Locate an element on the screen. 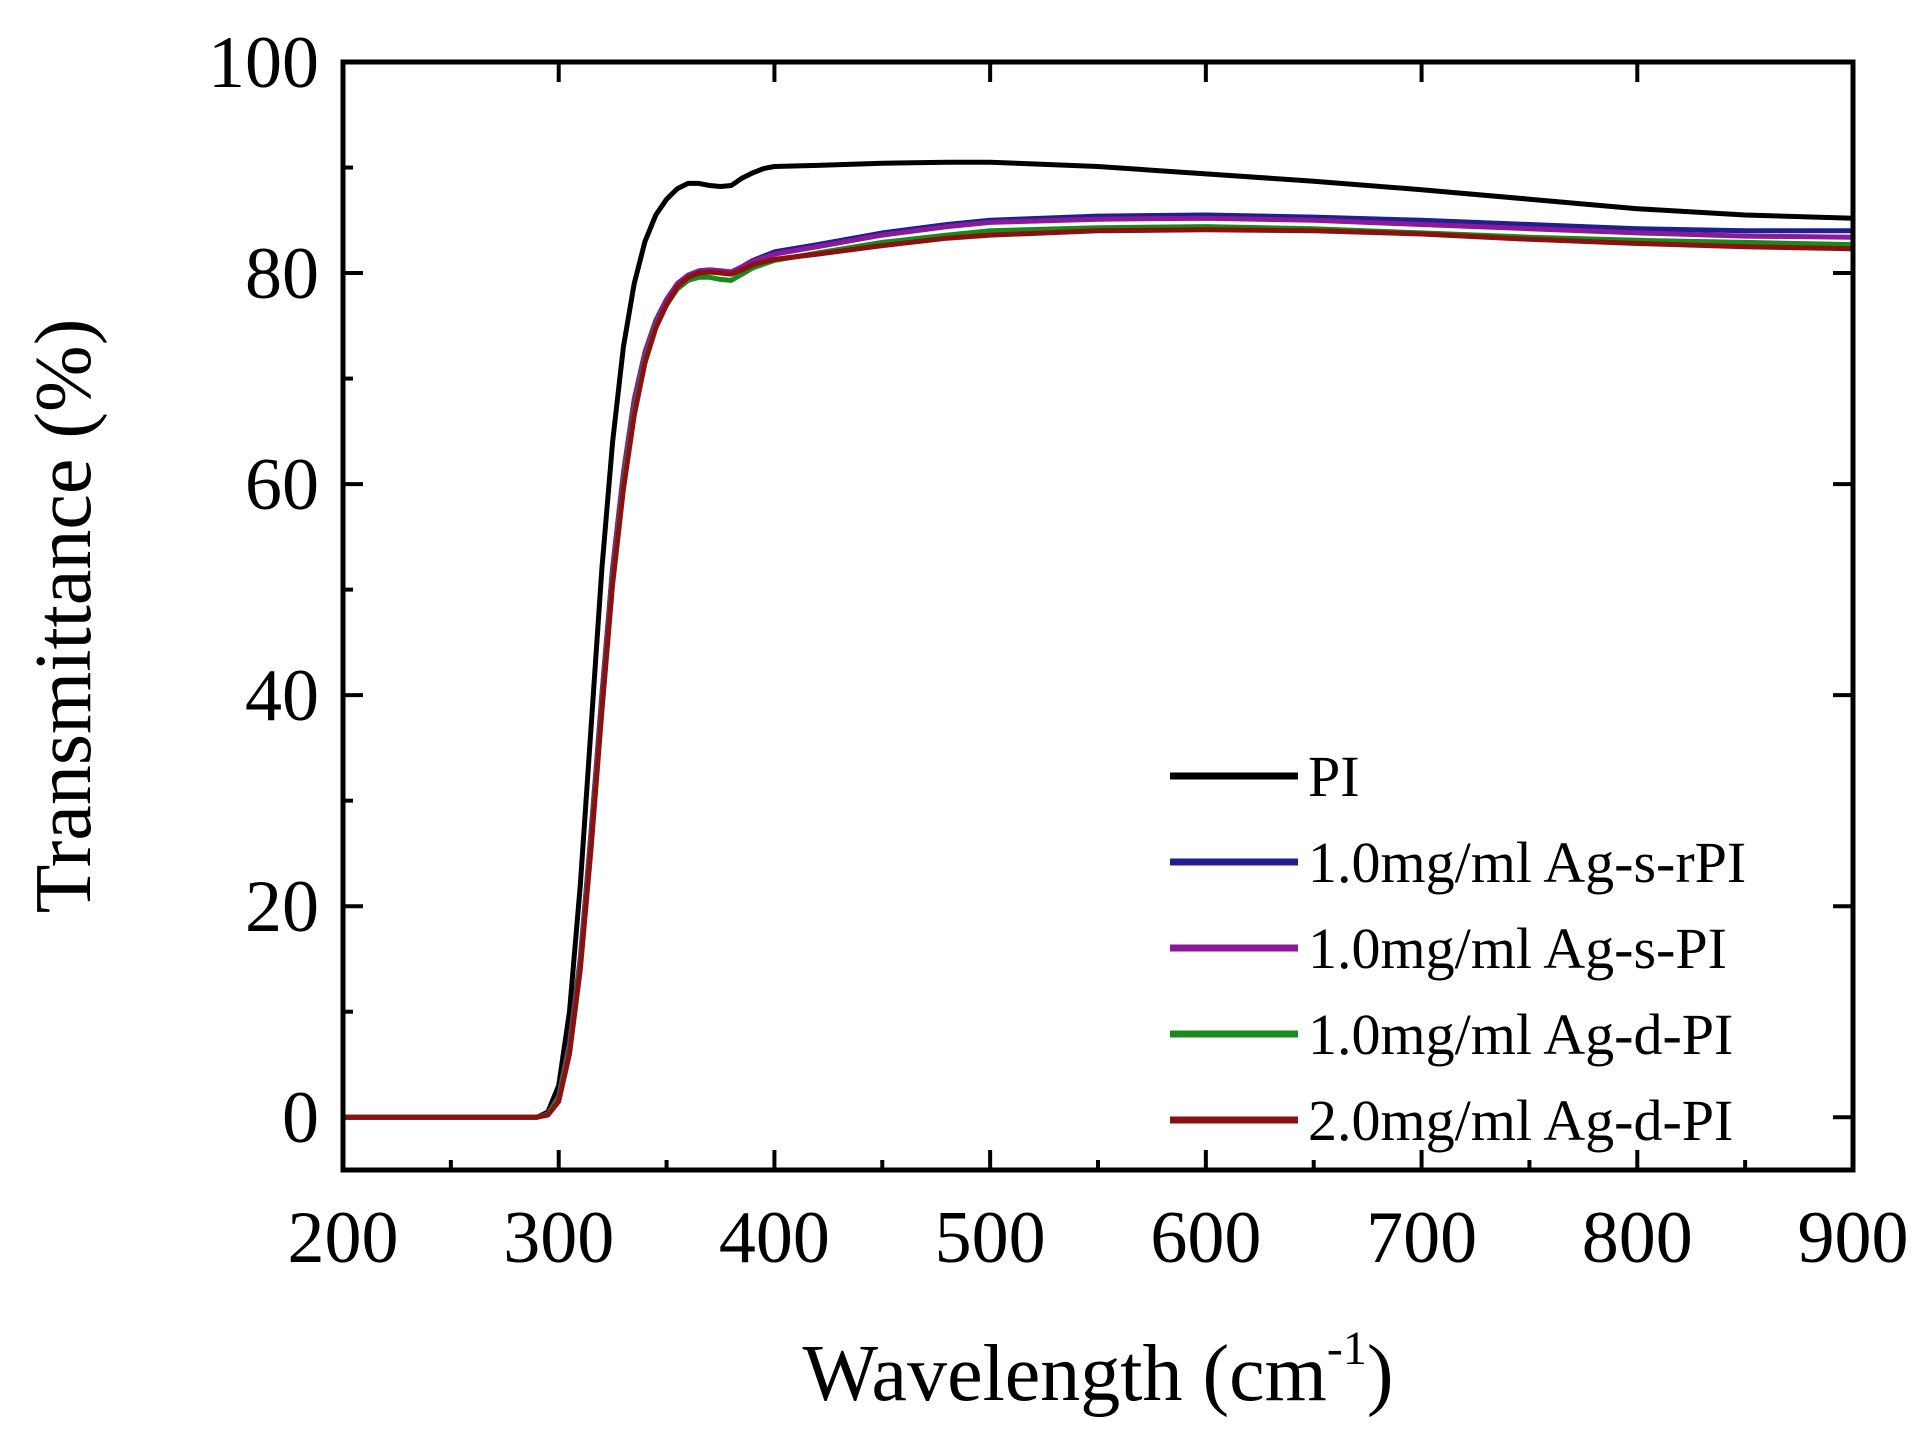  y-tick-label: 0 is located at coordinates (300, 1118).